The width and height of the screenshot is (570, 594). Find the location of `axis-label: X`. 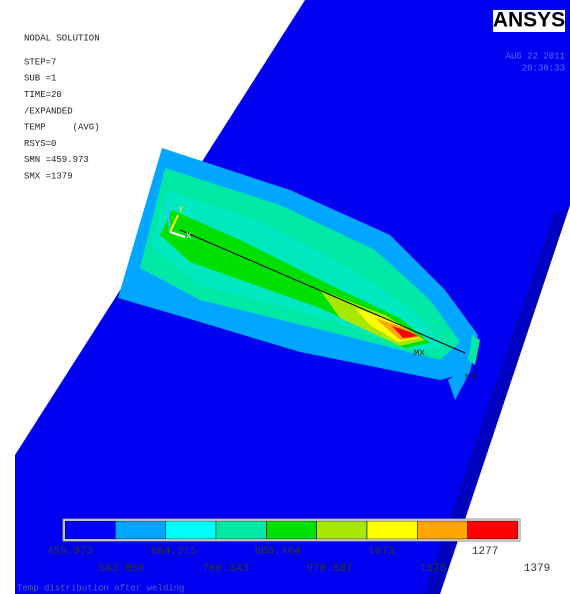

axis-label: X is located at coordinates (189, 236).